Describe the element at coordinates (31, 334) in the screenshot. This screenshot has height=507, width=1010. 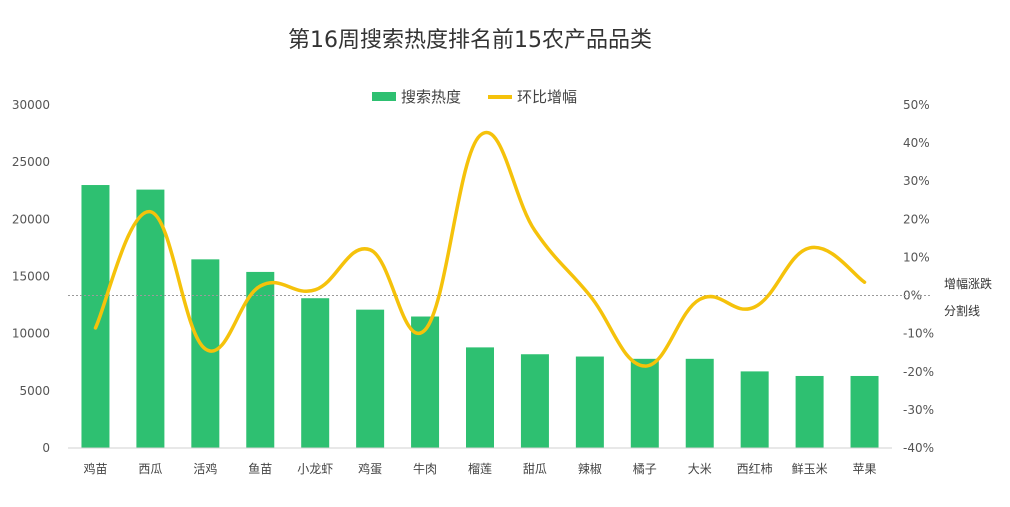
I see `left-y-tick-label: 10000` at that location.